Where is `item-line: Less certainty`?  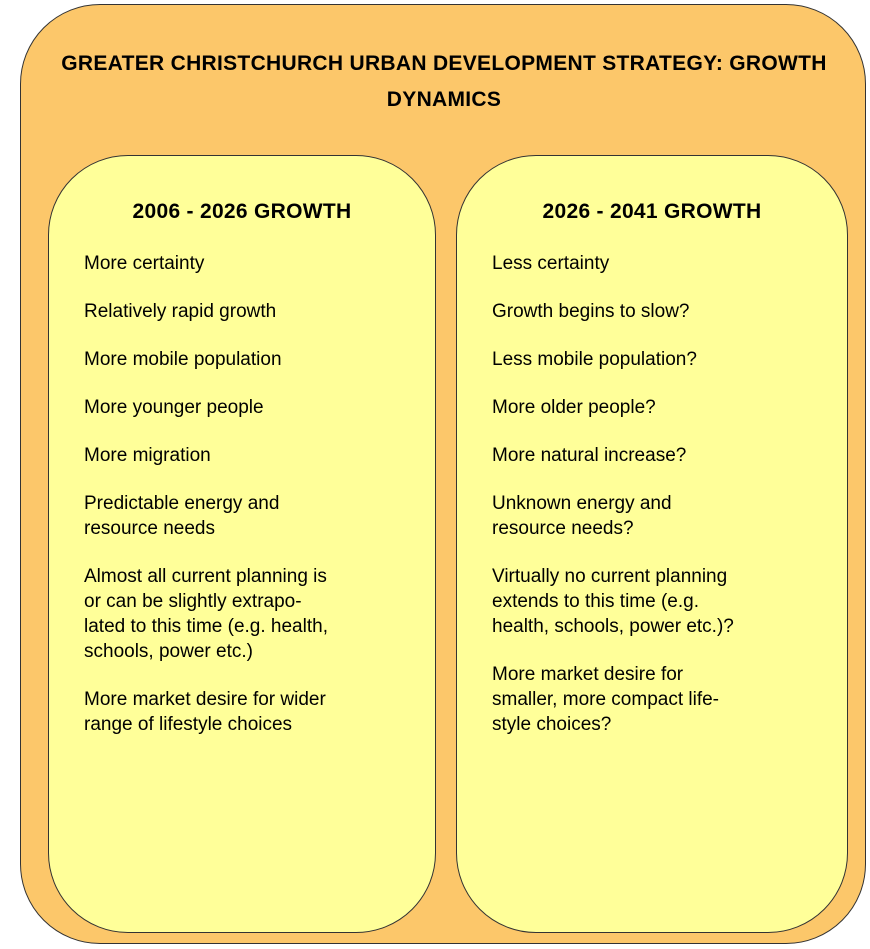 item-line: Less certainty is located at coordinates (551, 263).